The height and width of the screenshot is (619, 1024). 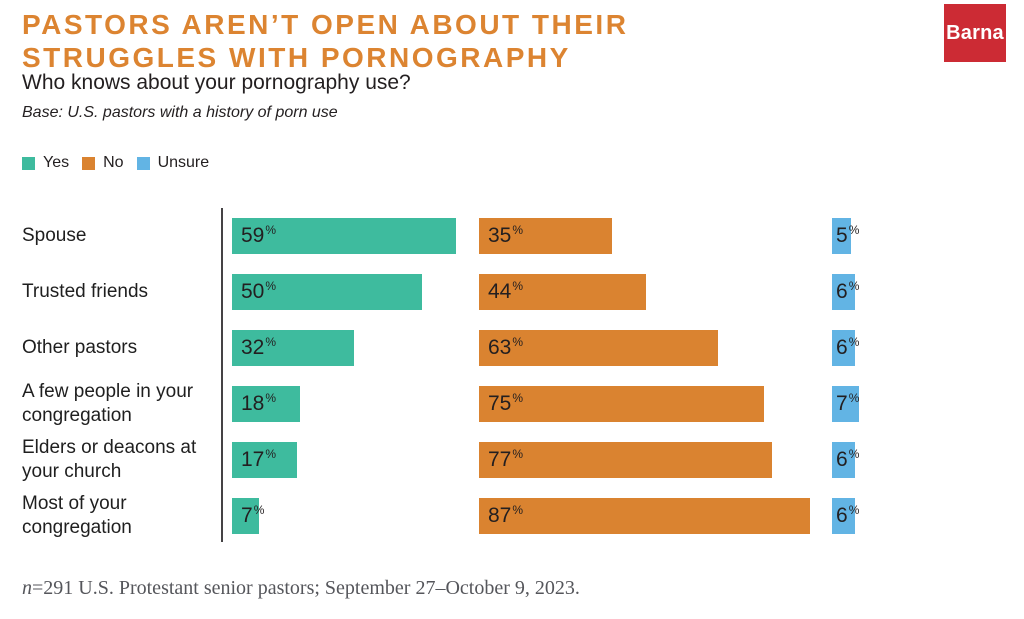 I want to click on legend-label: Unsure, so click(x=183, y=162).